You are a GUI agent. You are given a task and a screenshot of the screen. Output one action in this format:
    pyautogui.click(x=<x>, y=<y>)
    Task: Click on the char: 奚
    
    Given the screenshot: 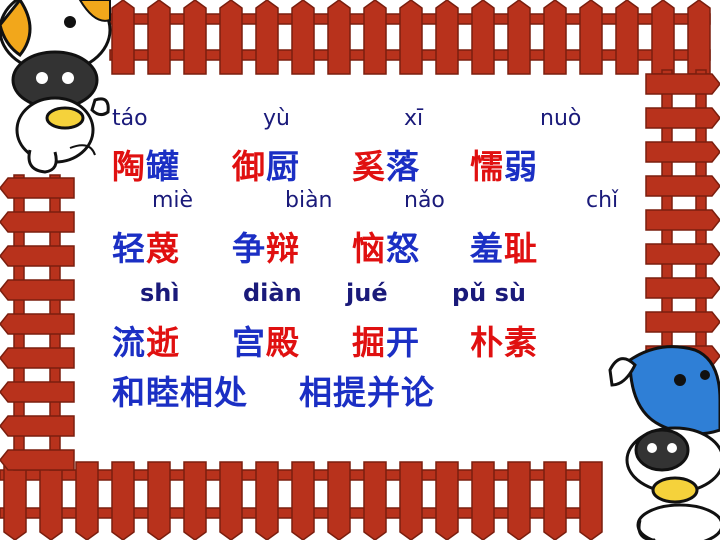 What is the action you would take?
    pyautogui.click(x=369, y=166)
    